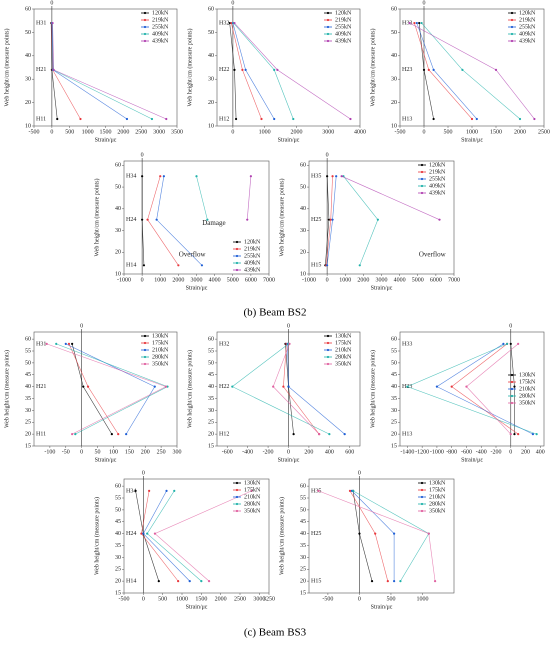  Describe the element at coordinates (527, 27) in the screenshot. I see `legend-label: 255kN` at that location.